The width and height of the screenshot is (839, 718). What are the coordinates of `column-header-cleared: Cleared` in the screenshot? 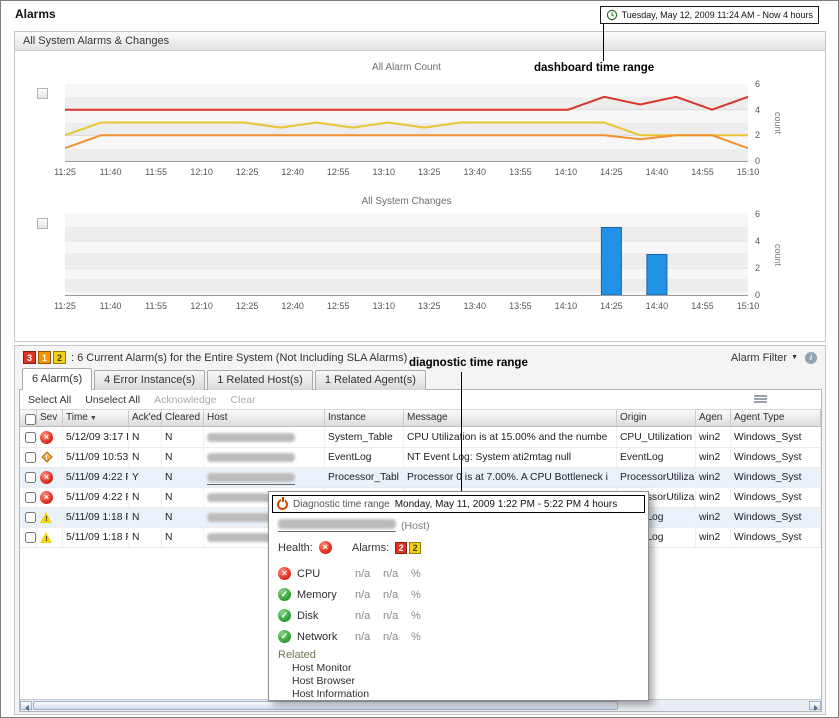 It's located at (183, 418).